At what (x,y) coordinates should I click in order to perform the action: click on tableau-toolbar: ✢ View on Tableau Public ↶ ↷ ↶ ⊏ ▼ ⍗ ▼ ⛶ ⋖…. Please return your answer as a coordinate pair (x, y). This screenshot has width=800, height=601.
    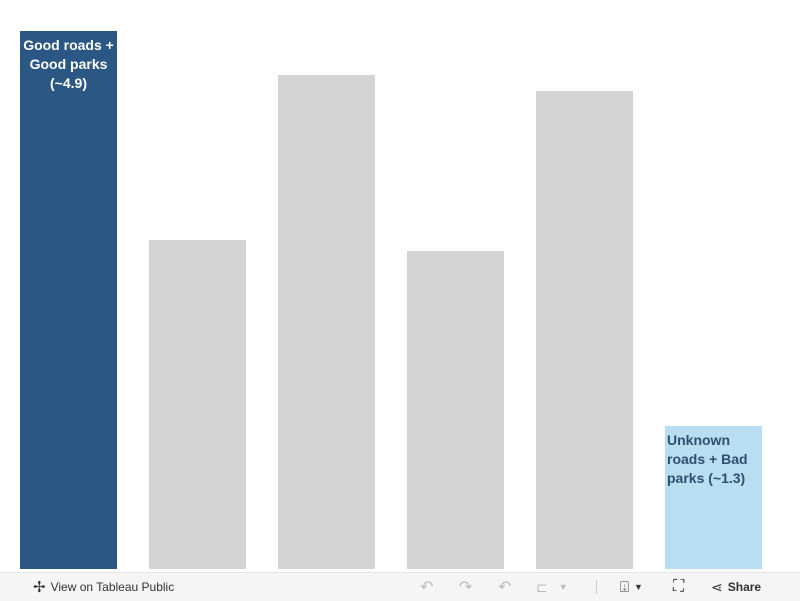
    Looking at the image, I should click on (400, 586).